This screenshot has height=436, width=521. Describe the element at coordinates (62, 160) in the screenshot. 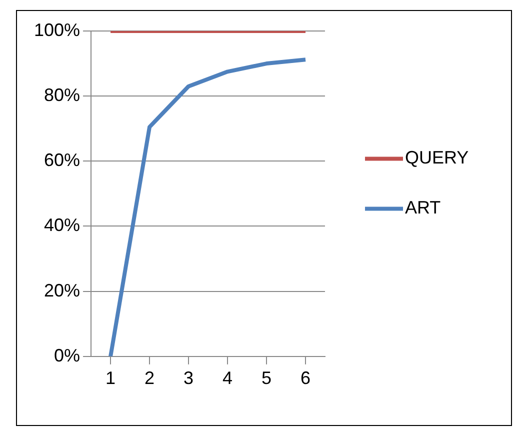

I see `y-tick-label: 60%` at that location.